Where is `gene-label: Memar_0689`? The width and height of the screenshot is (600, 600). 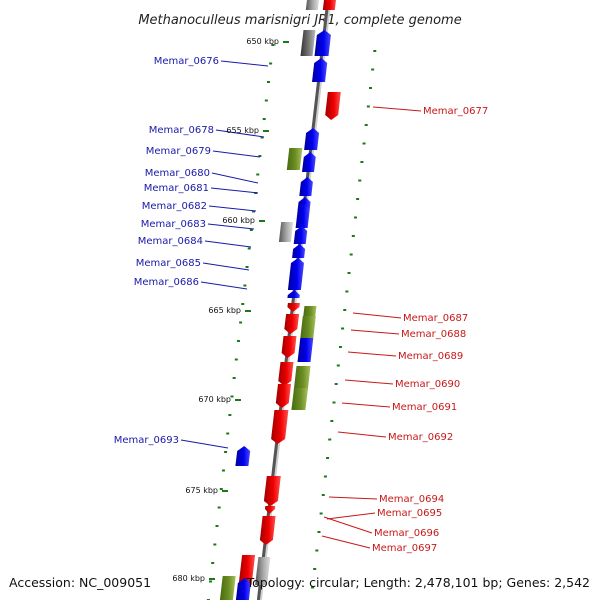
gene-label: Memar_0689 is located at coordinates (430, 356).